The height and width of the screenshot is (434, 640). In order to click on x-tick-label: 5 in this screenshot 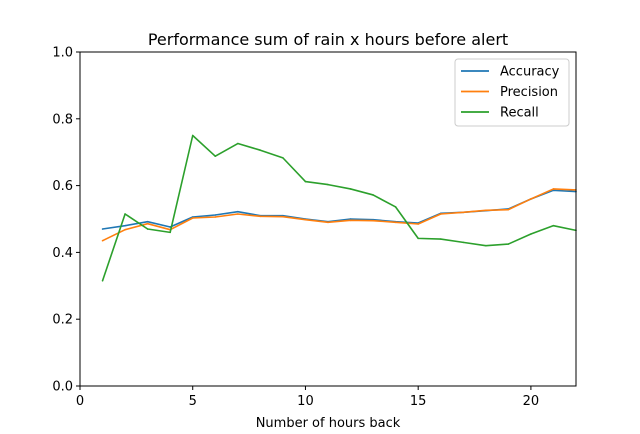, I will do `click(193, 401)`.